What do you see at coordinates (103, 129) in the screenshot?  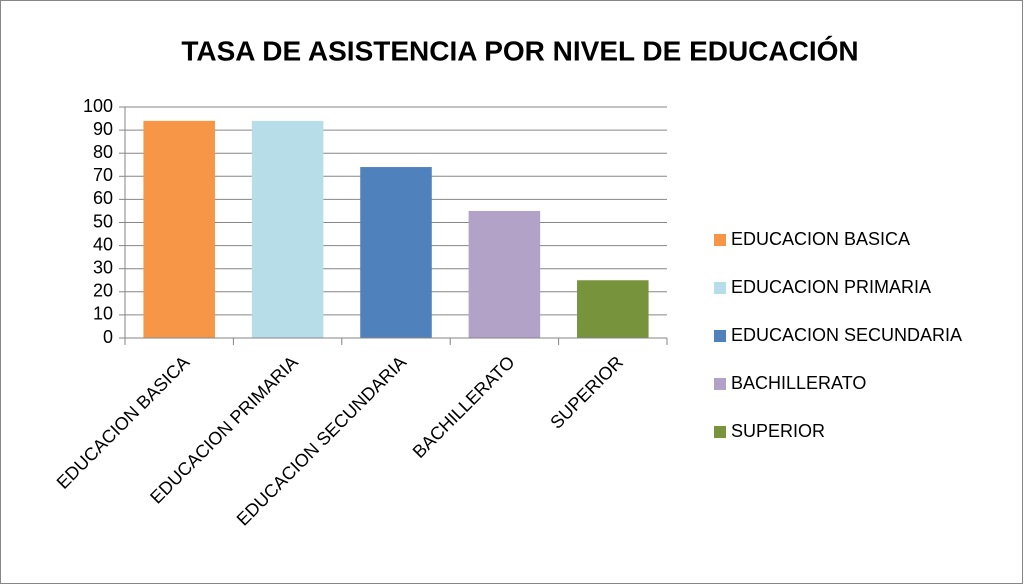 I see `y-tick-label: 90` at bounding box center [103, 129].